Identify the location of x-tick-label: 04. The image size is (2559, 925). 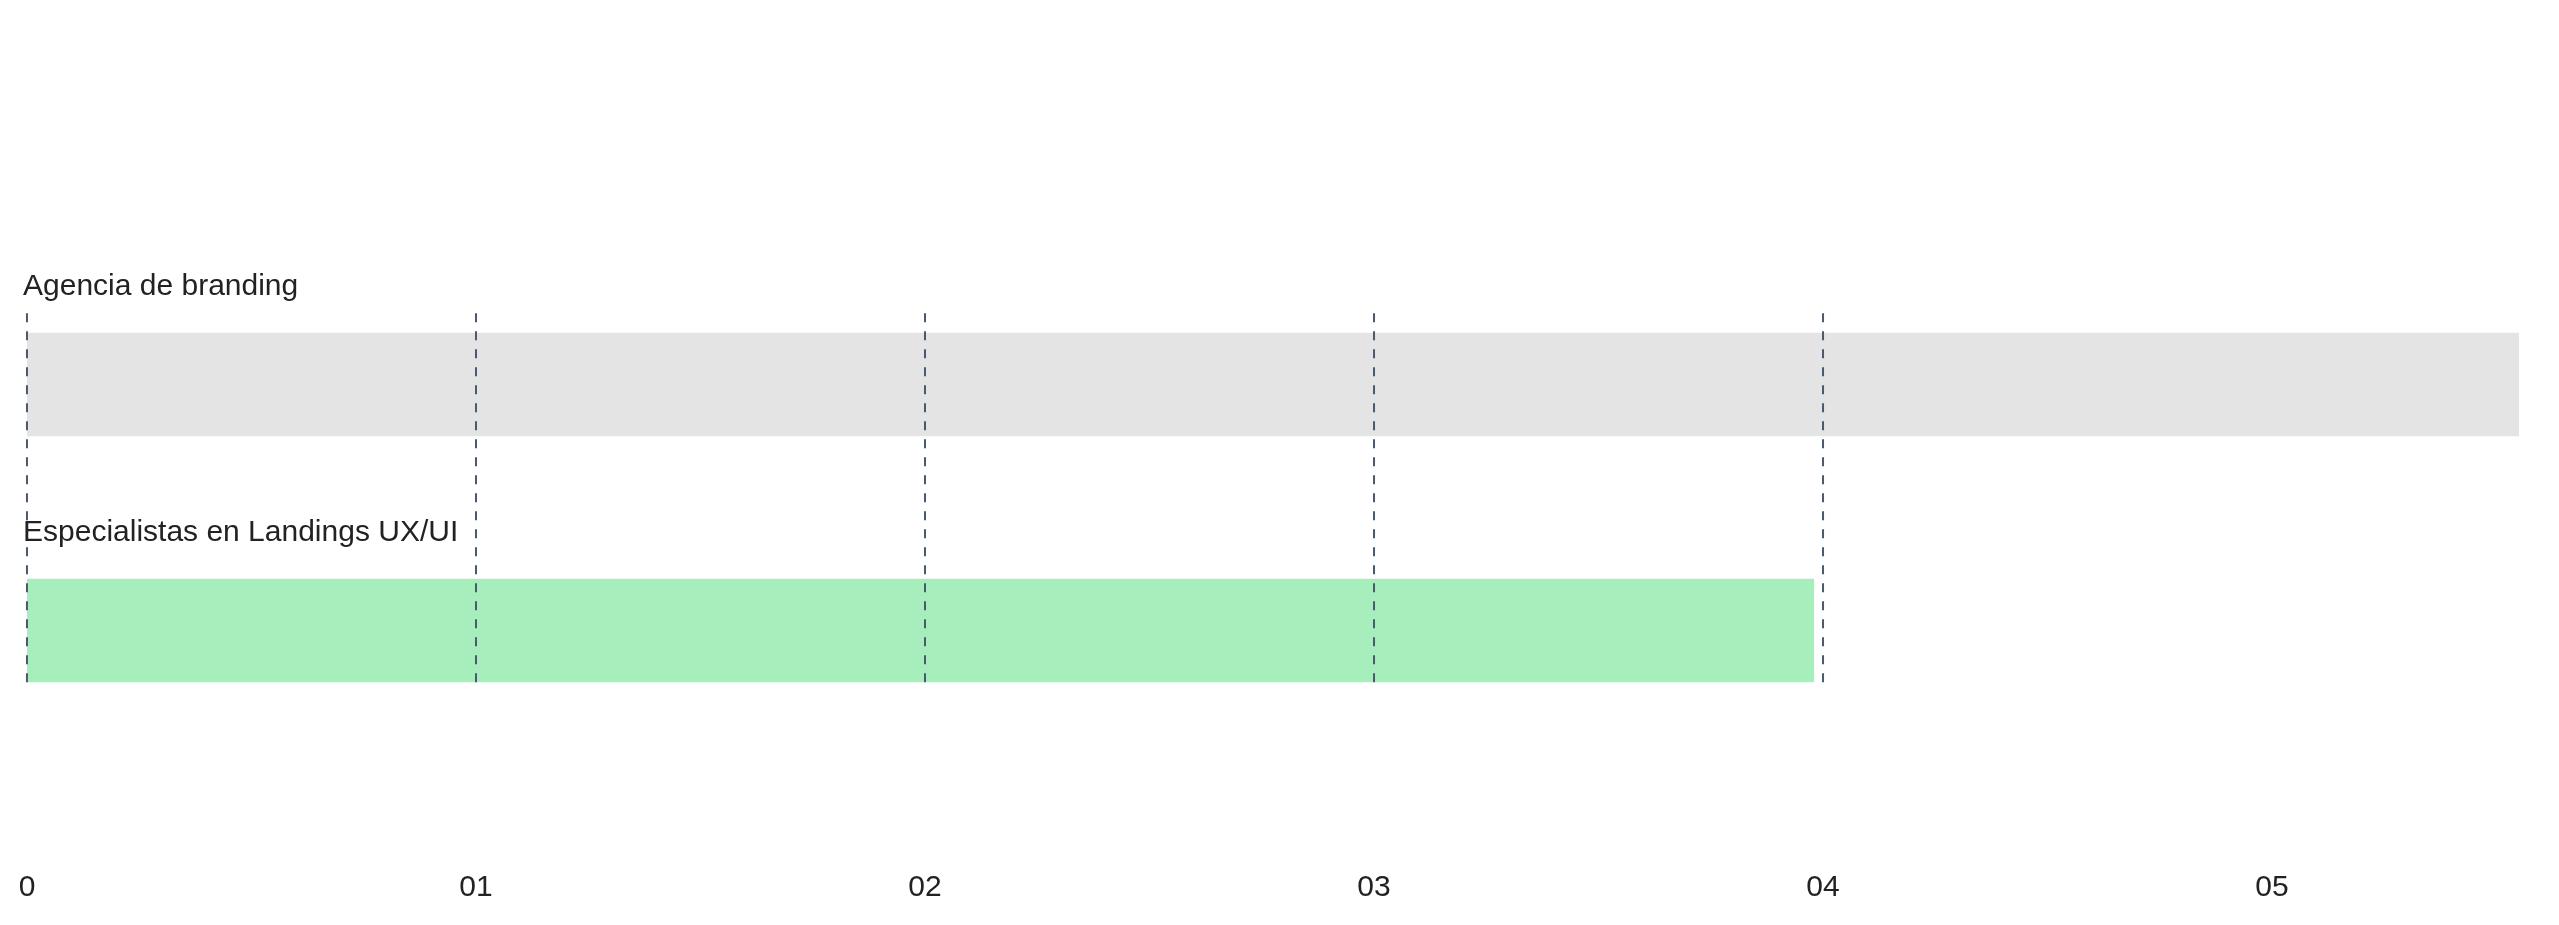
(1823, 885).